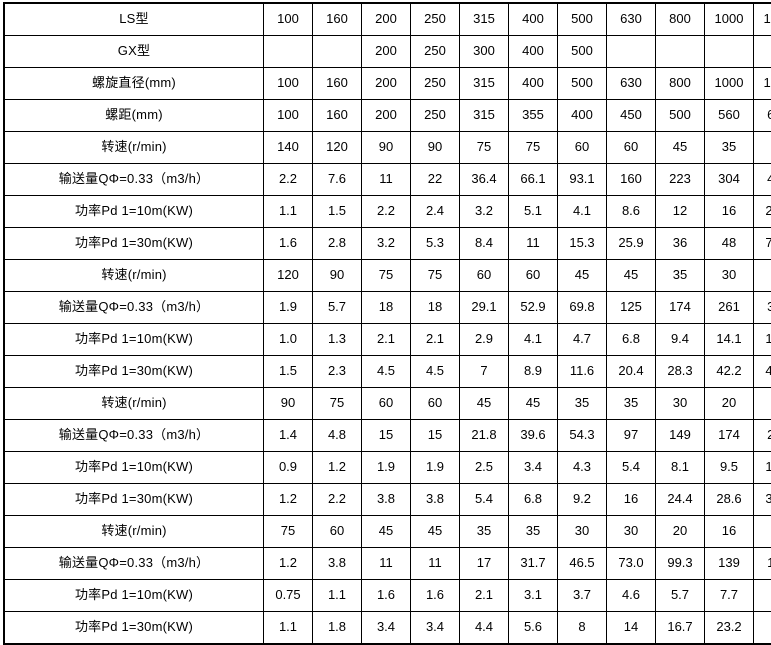 This screenshot has height=645, width=771. Describe the element at coordinates (484, 564) in the screenshot. I see `data-cell: 17` at that location.